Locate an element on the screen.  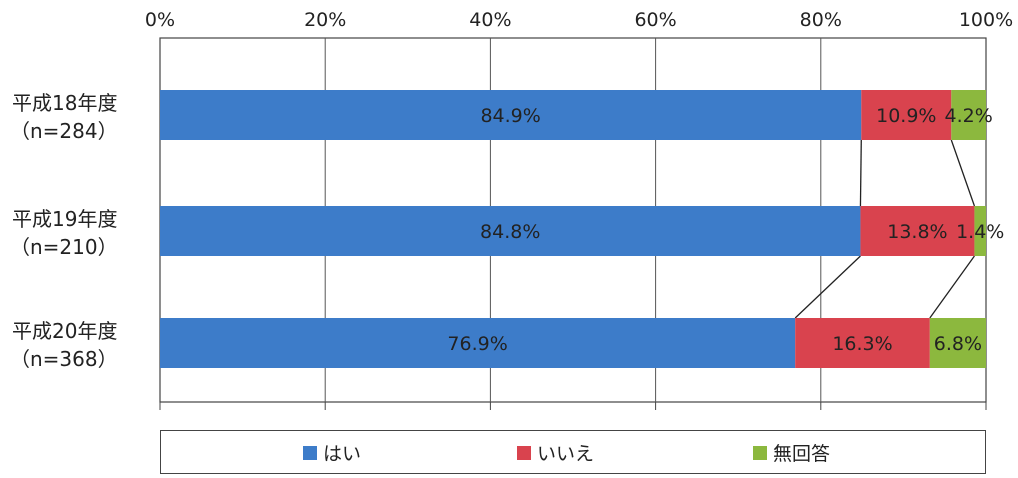
category-n-label: （n=368） is located at coordinates (64, 359).